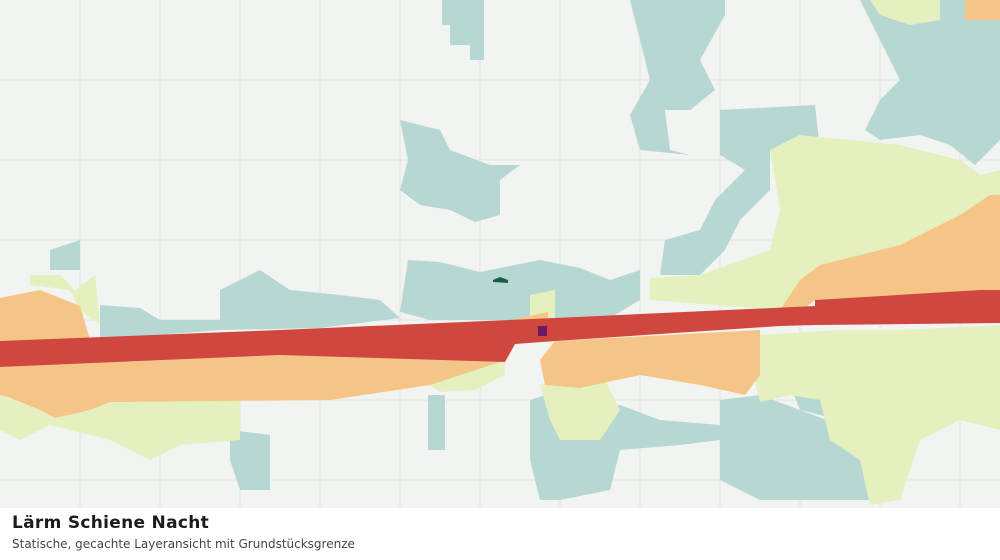  What do you see at coordinates (111, 523) in the screenshot?
I see `map-title: Lärm Schiene Nacht` at bounding box center [111, 523].